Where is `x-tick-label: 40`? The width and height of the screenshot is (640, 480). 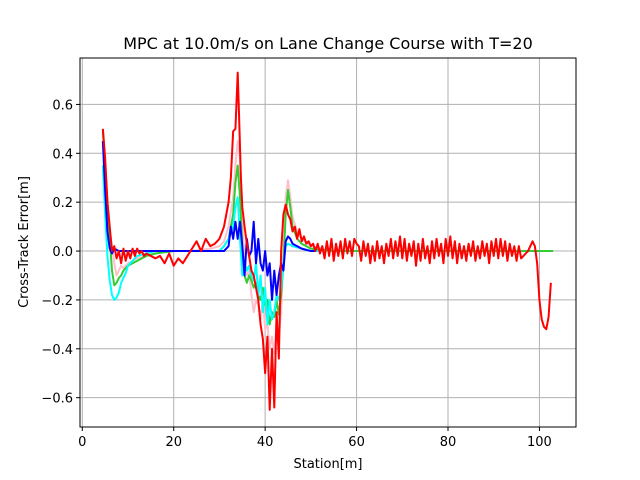
x-tick-label: 40 is located at coordinates (265, 442).